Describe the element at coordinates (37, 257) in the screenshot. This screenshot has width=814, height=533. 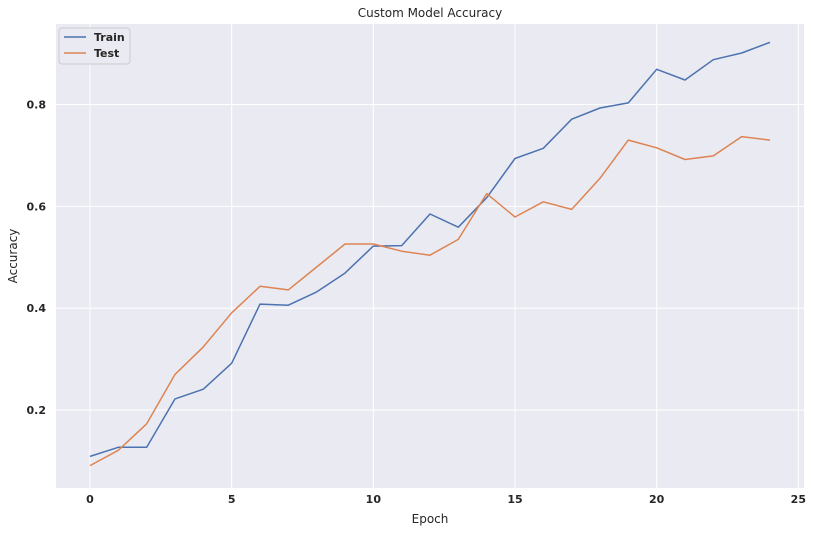
I see `y-tick-labels: 0.2 0.4 0.6 0.8` at that location.